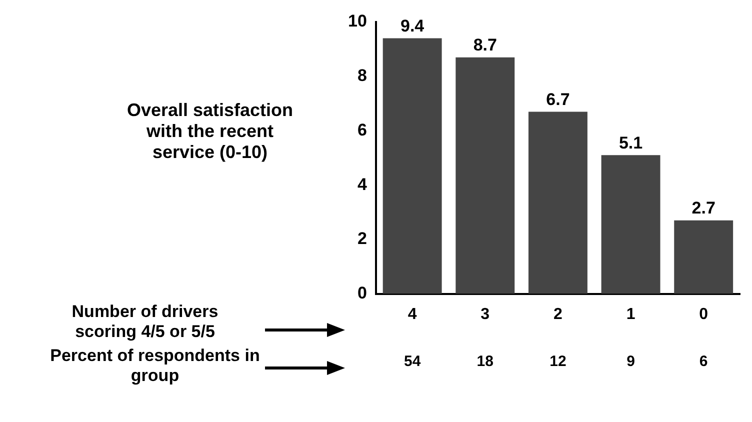 This screenshot has height=422, width=752. Describe the element at coordinates (630, 361) in the screenshot. I see `text: 9` at that location.